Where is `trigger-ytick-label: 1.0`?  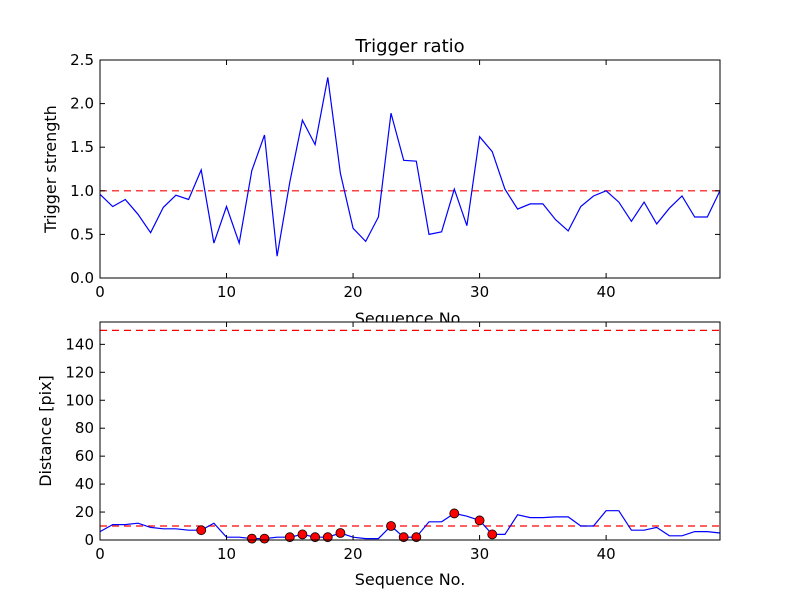 trigger-ytick-label: 1.0 is located at coordinates (82, 191).